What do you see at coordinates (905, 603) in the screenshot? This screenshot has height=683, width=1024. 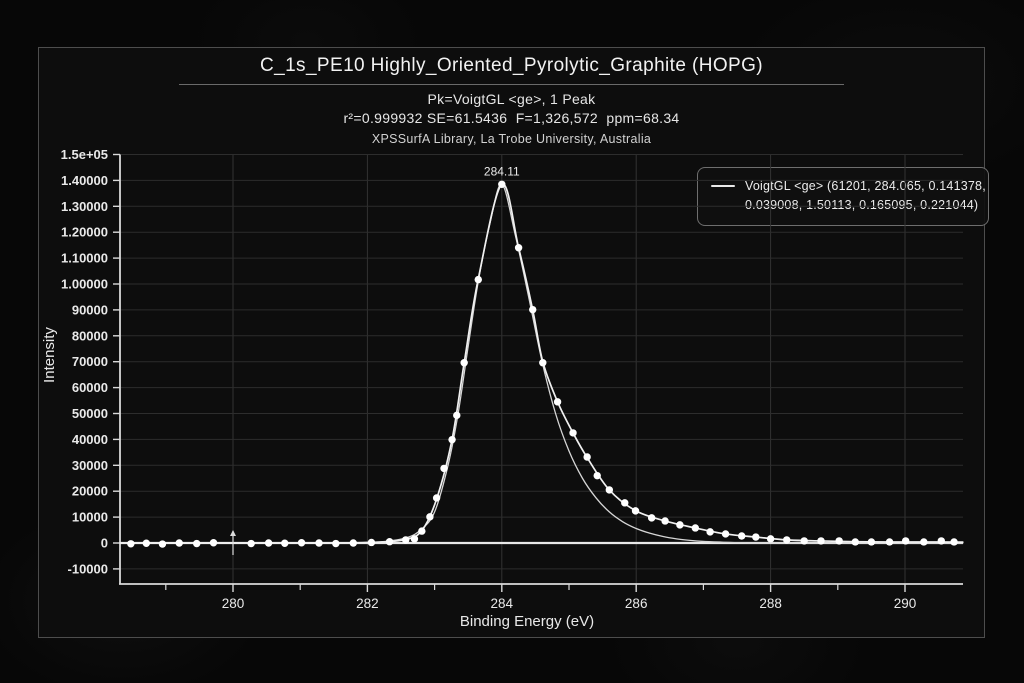 I see `x-tick-label: 290` at bounding box center [905, 603].